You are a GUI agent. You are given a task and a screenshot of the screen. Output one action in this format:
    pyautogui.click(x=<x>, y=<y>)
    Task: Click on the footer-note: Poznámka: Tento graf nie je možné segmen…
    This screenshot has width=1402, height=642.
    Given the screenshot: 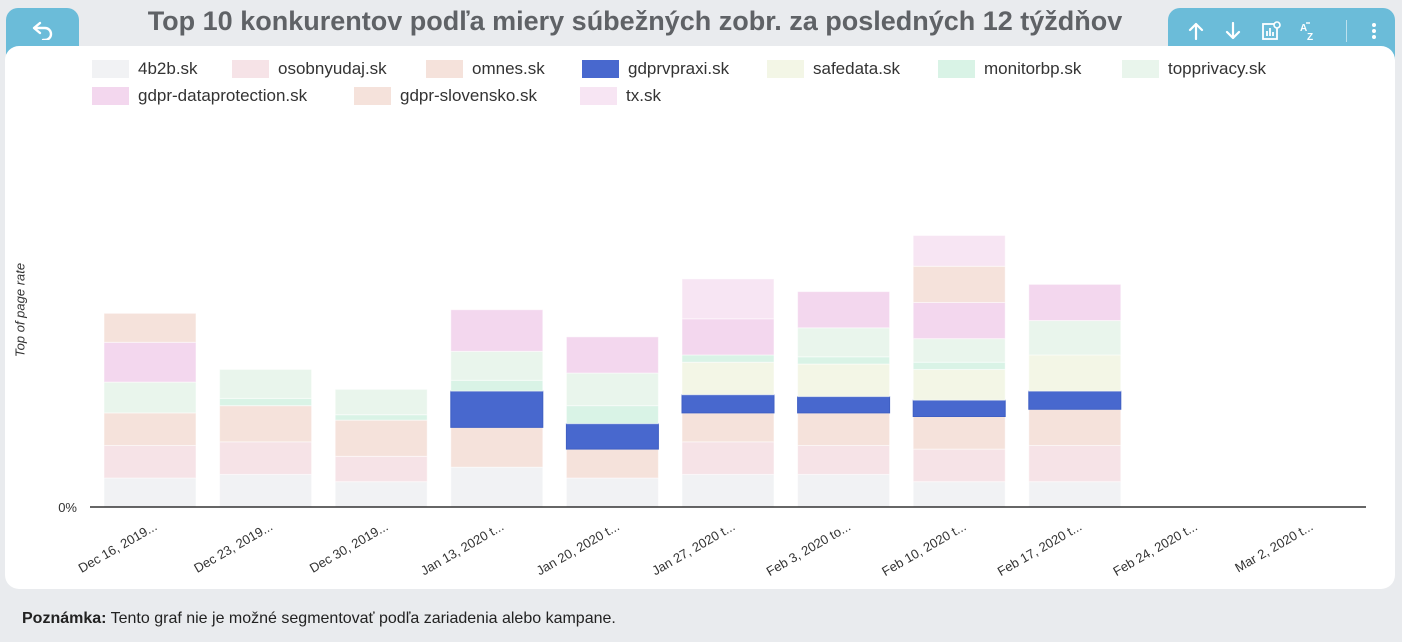 What is the action you would take?
    pyautogui.click(x=319, y=619)
    